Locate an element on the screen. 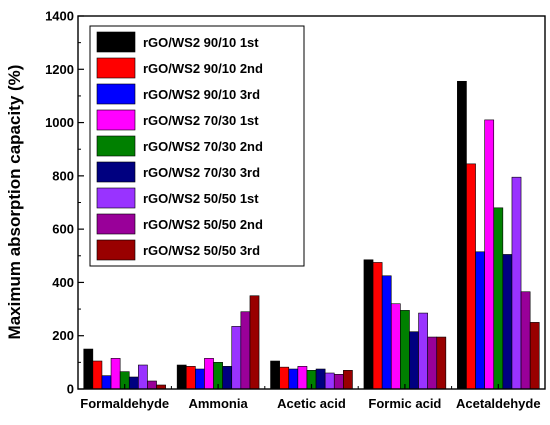 The width and height of the screenshot is (550, 425). x-tick-label: Acetaldehyde is located at coordinates (498, 403).